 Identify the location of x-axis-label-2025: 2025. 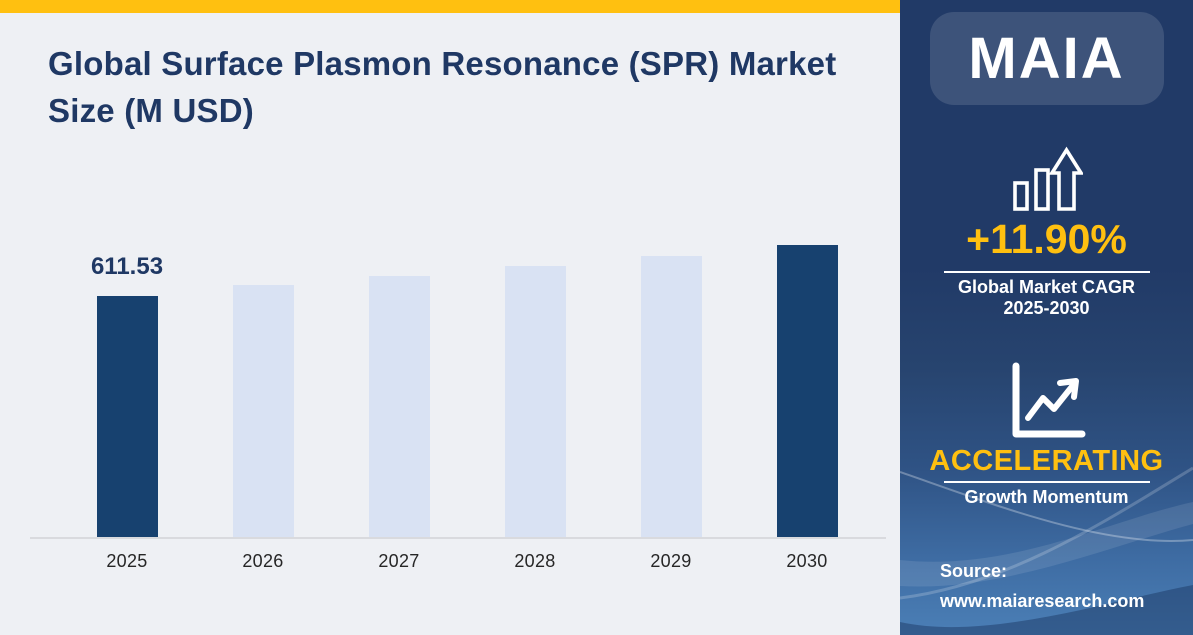
(127, 561).